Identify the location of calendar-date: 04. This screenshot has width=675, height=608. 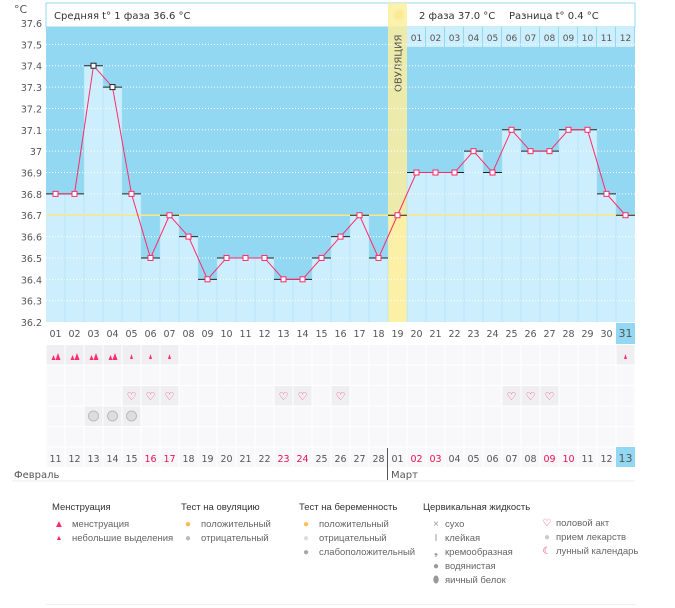
(454, 459).